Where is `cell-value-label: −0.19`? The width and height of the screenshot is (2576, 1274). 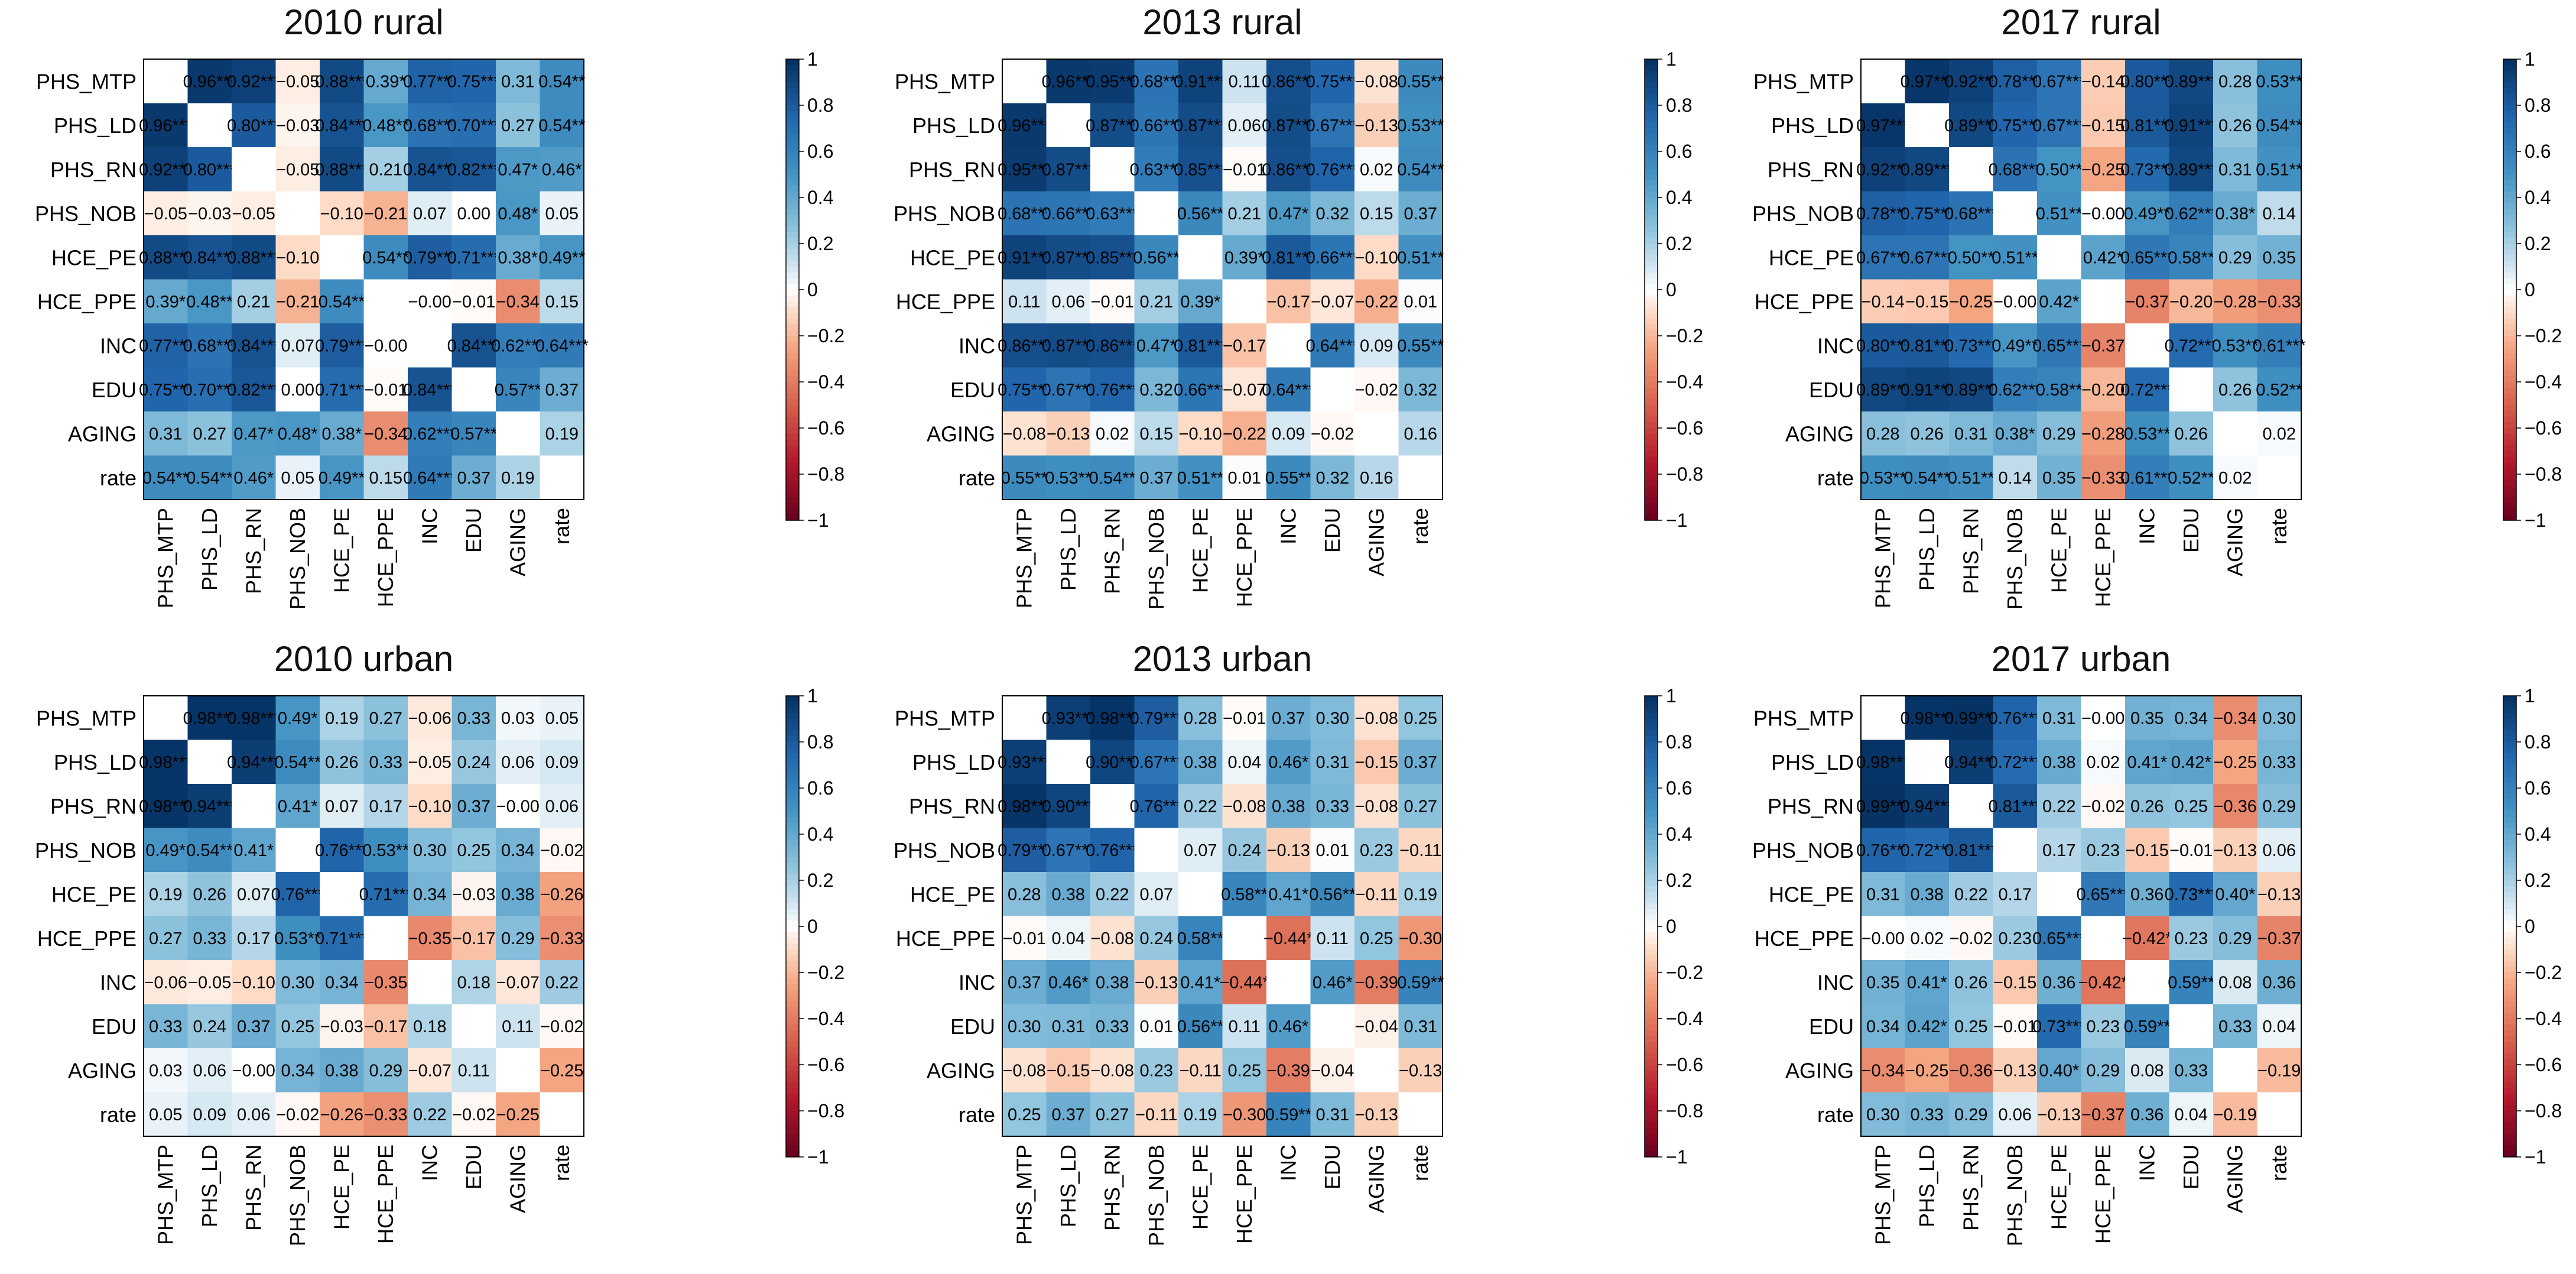 cell-value-label: −0.19 is located at coordinates (2279, 1070).